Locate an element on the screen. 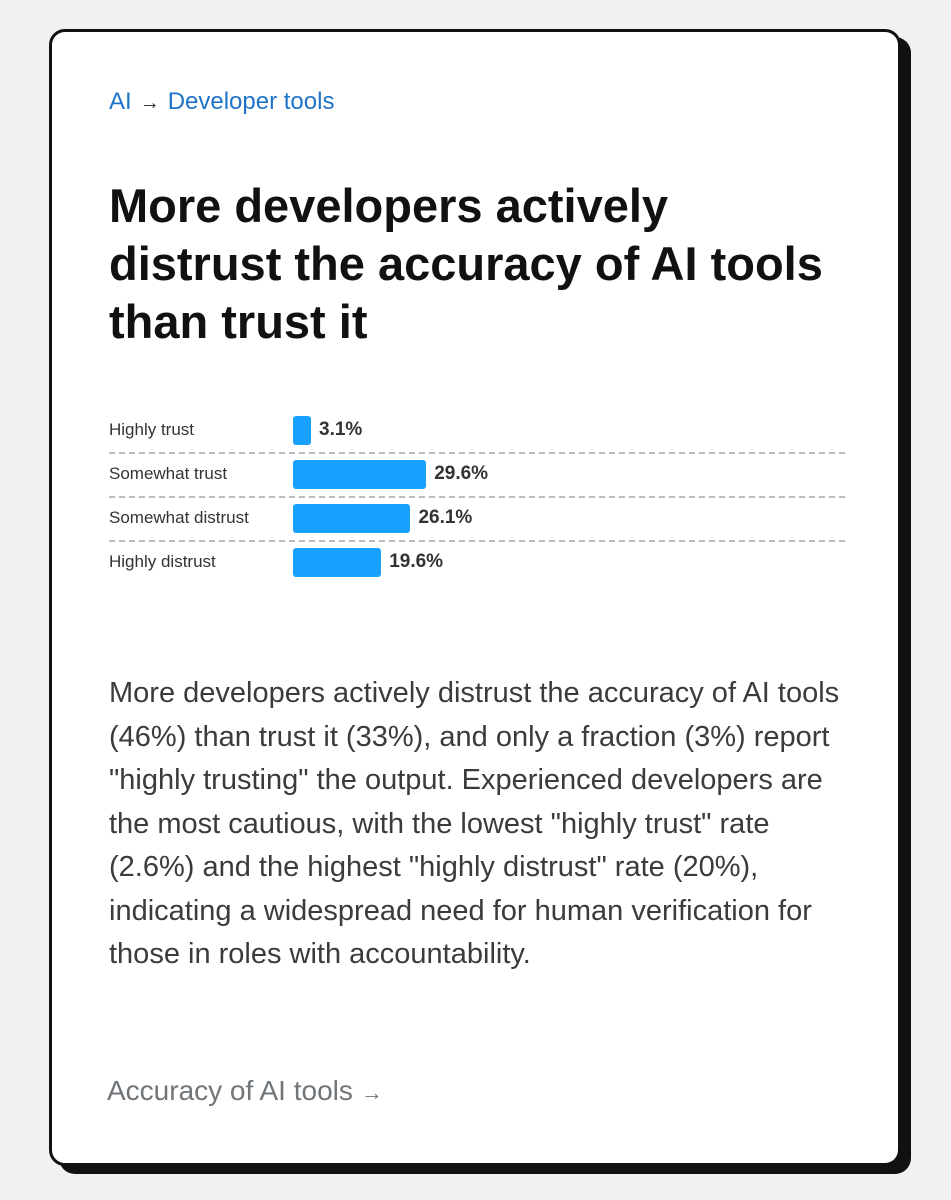 This screenshot has height=1200, width=951. category-label: Highly distrust is located at coordinates (162, 561).